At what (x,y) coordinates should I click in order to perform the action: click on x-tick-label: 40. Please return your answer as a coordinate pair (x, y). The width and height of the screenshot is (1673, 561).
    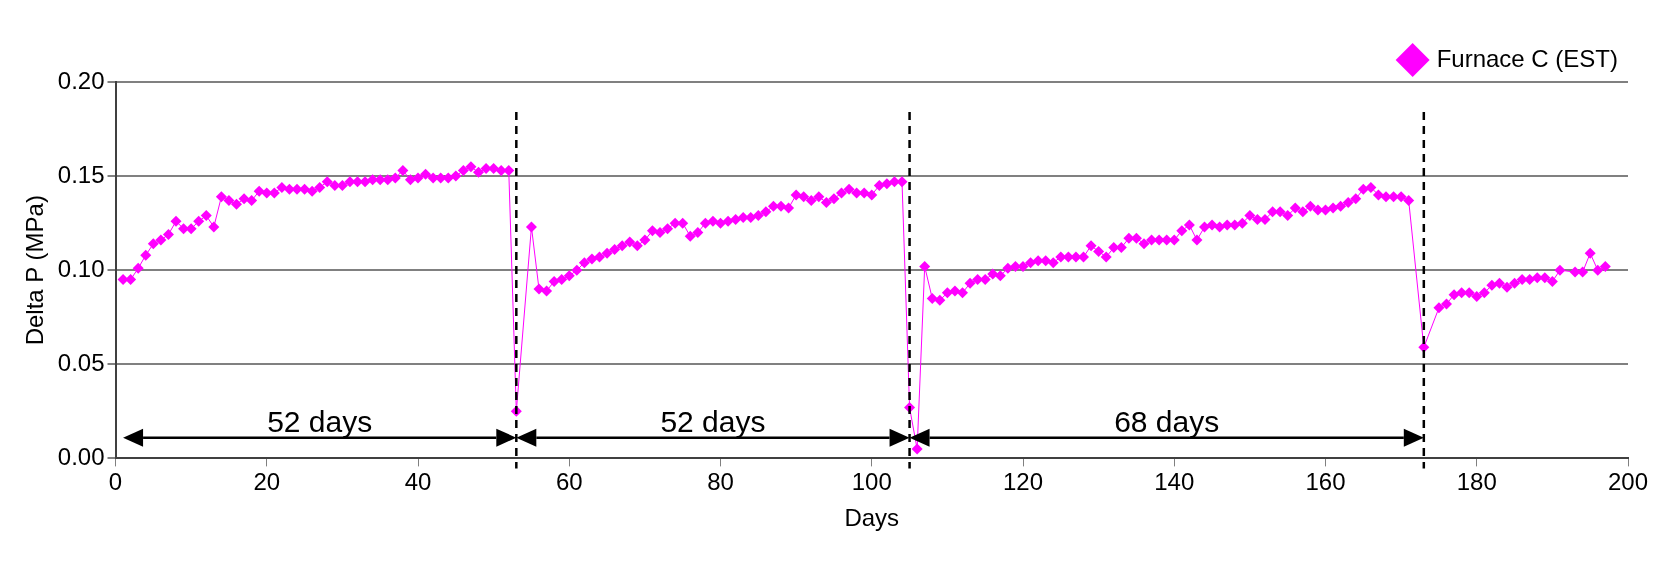
    Looking at the image, I should click on (418, 482).